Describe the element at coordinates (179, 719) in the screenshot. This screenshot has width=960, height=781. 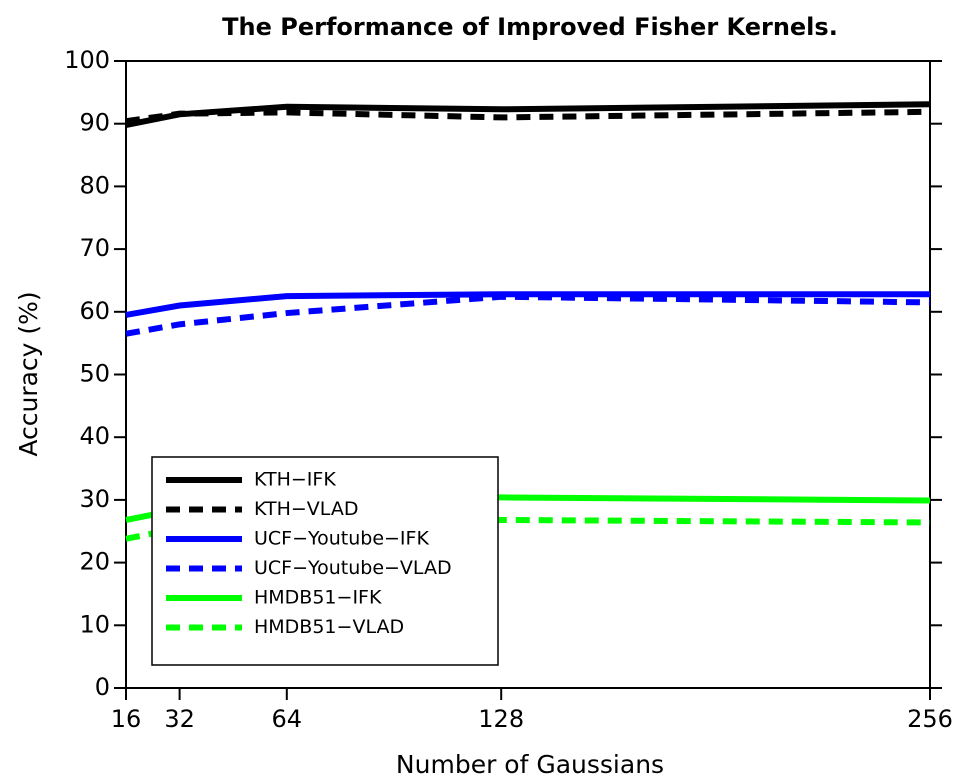
I see `x-tick-label: 32` at that location.